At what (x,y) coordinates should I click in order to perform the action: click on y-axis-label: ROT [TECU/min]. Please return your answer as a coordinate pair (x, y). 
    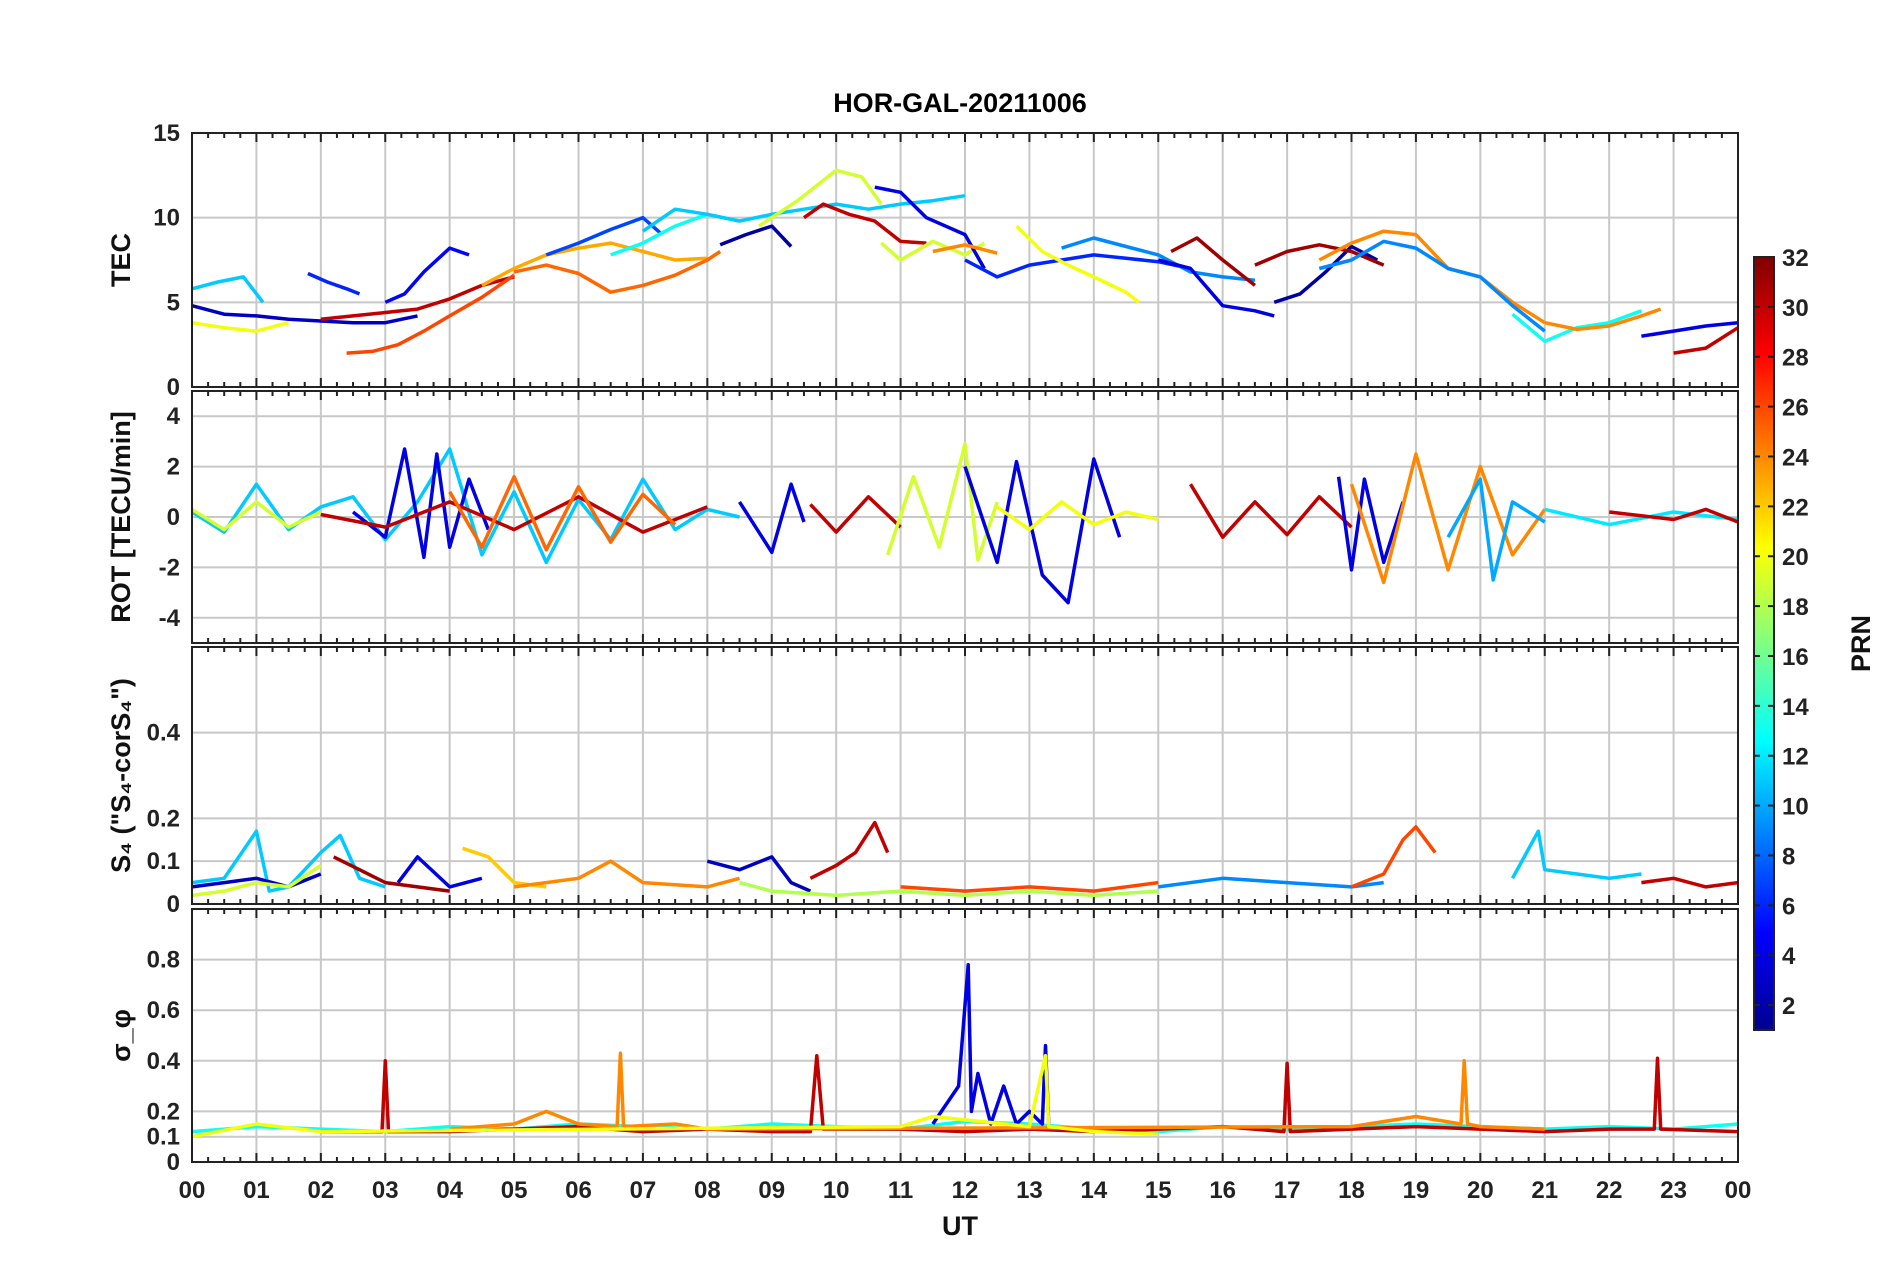
    Looking at the image, I should click on (121, 516).